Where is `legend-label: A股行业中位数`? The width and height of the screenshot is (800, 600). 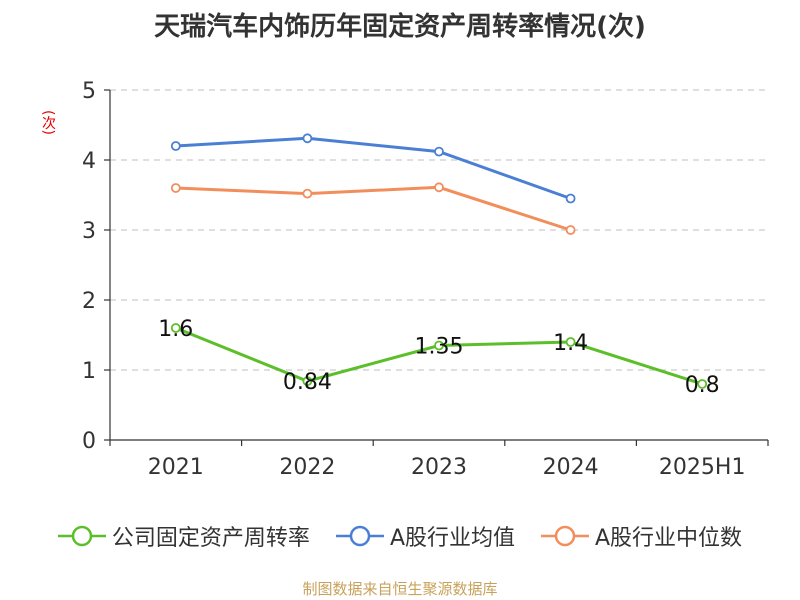
legend-label: A股行业中位数 is located at coordinates (669, 538).